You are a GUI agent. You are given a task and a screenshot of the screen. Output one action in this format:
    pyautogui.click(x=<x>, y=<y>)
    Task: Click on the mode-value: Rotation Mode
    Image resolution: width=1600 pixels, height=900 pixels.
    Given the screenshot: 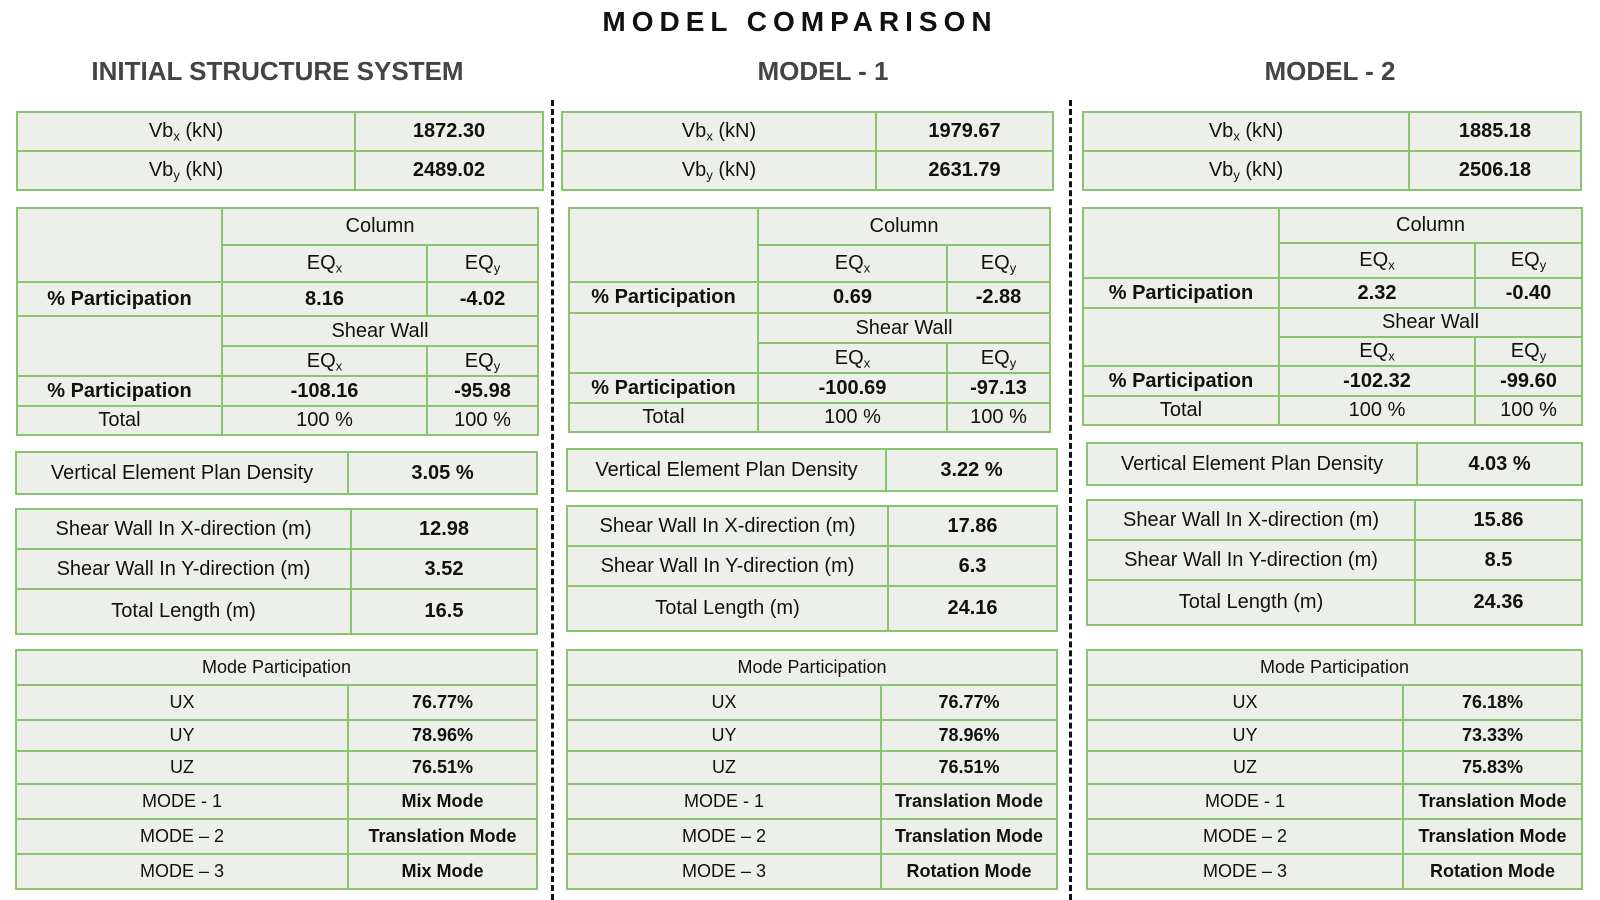 What is the action you would take?
    pyautogui.click(x=969, y=871)
    